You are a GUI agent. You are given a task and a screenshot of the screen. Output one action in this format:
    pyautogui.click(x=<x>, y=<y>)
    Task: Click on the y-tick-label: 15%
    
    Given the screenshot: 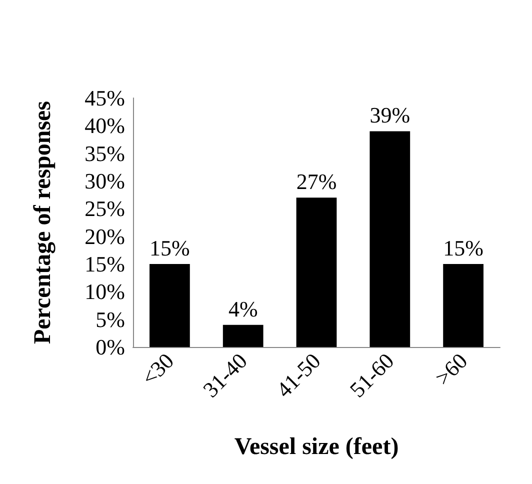 What is the action you would take?
    pyautogui.click(x=104, y=264)
    